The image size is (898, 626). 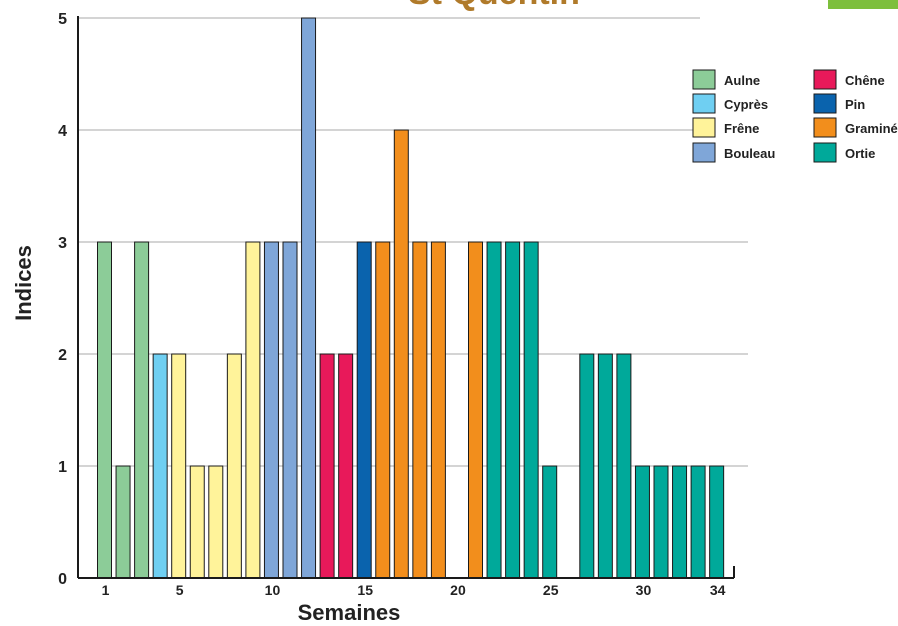 I want to click on legend-label: Aulne, so click(x=742, y=80).